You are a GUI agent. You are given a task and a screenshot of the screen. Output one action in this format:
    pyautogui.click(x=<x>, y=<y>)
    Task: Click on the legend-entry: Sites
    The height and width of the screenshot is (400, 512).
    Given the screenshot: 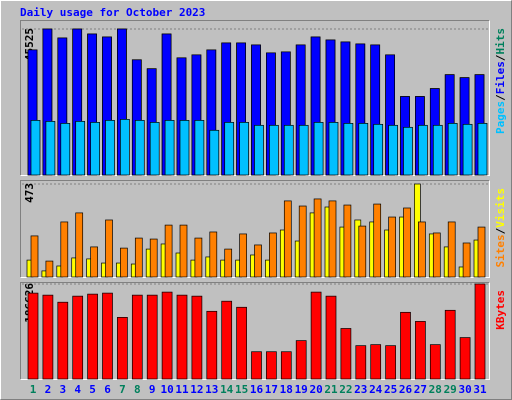 What is the action you would take?
    pyautogui.click(x=500, y=250)
    